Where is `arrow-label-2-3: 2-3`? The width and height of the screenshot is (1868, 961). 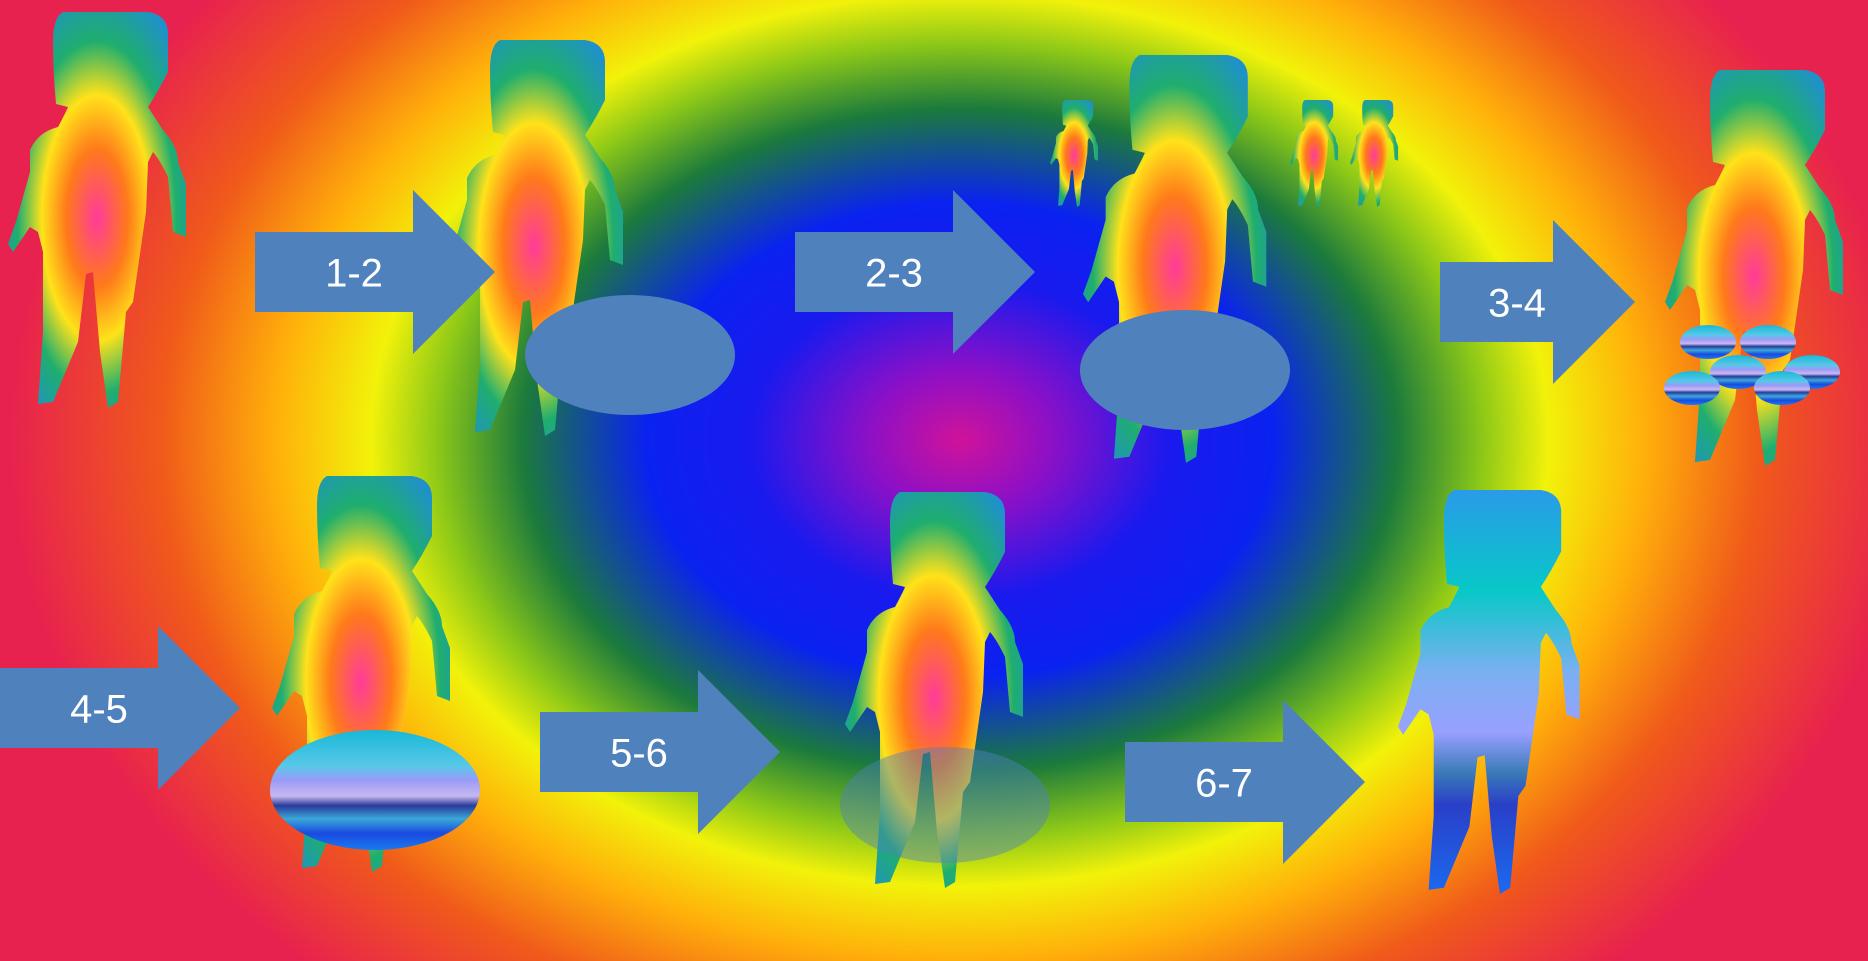
arrow-label-2-3: 2-3 is located at coordinates (894, 273).